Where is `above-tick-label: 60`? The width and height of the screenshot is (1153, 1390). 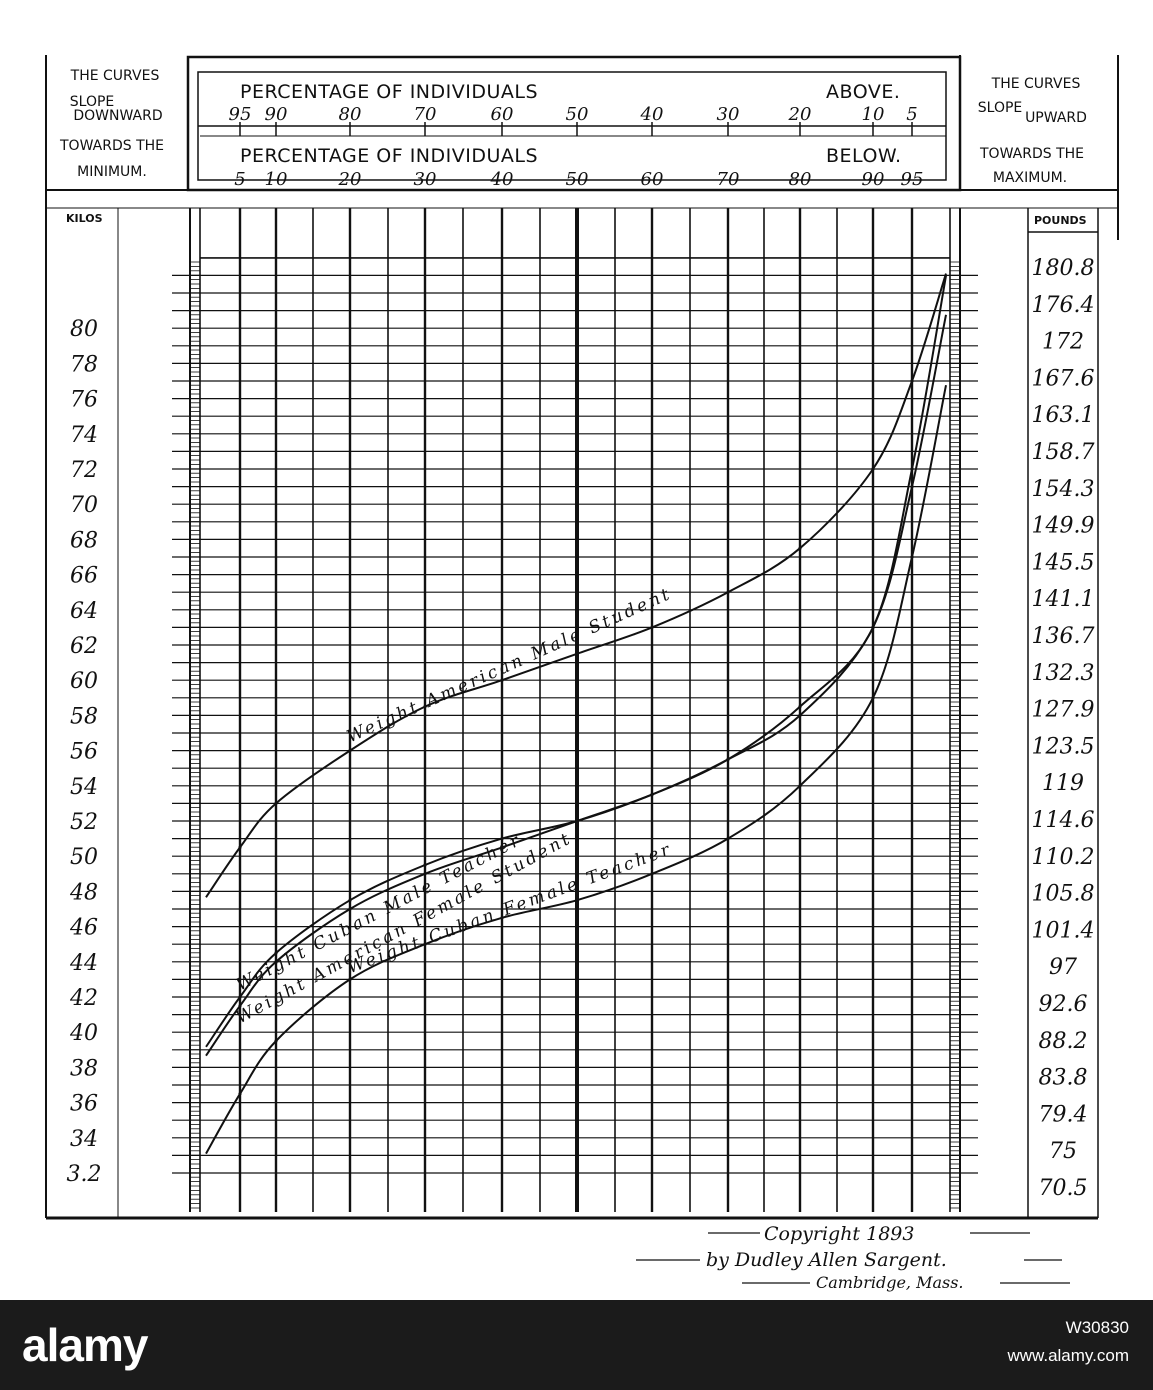
above-tick-label: 60 is located at coordinates (502, 114).